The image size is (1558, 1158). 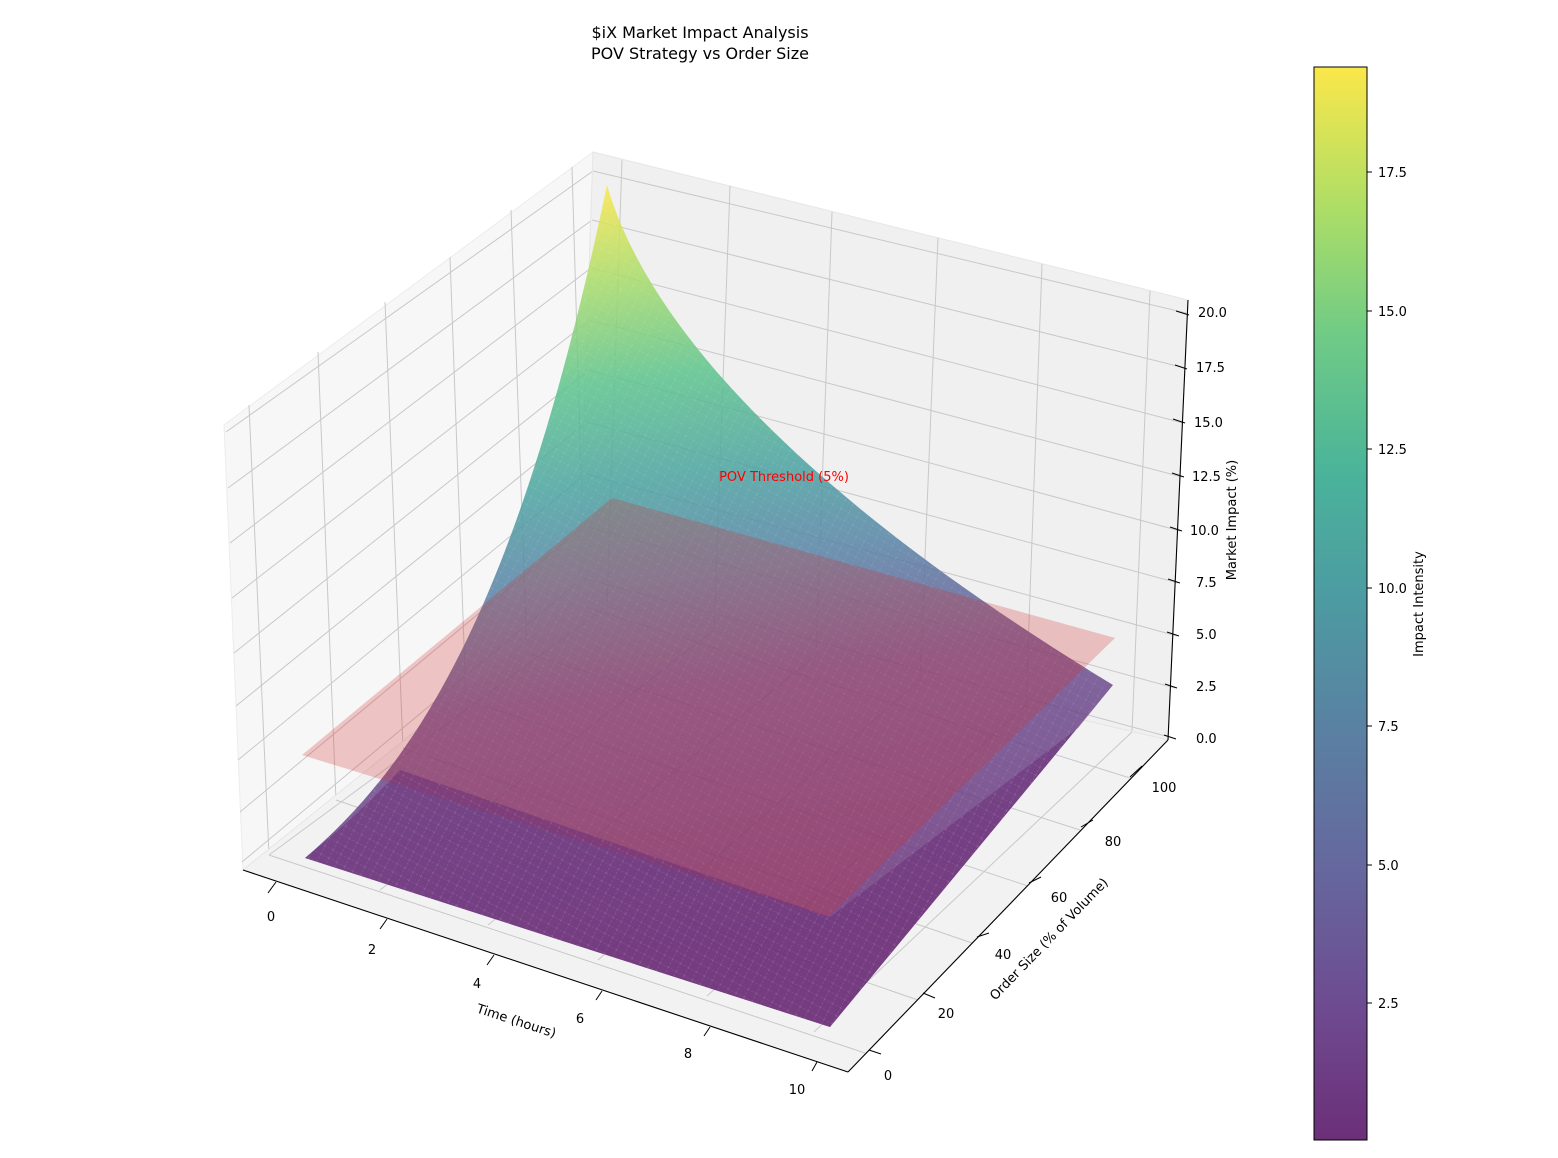 I want to click on colorbar-tick-12-5: 12.5, so click(x=1392, y=450).